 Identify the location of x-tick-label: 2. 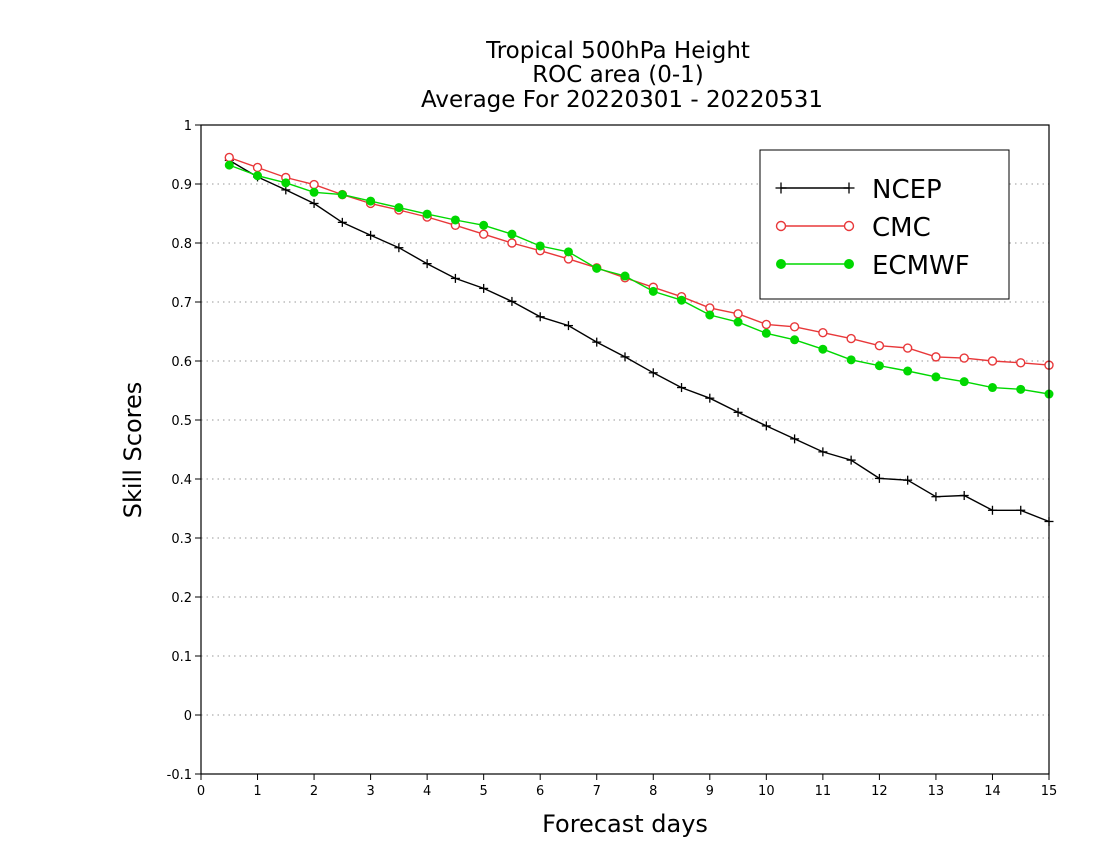
(314, 791).